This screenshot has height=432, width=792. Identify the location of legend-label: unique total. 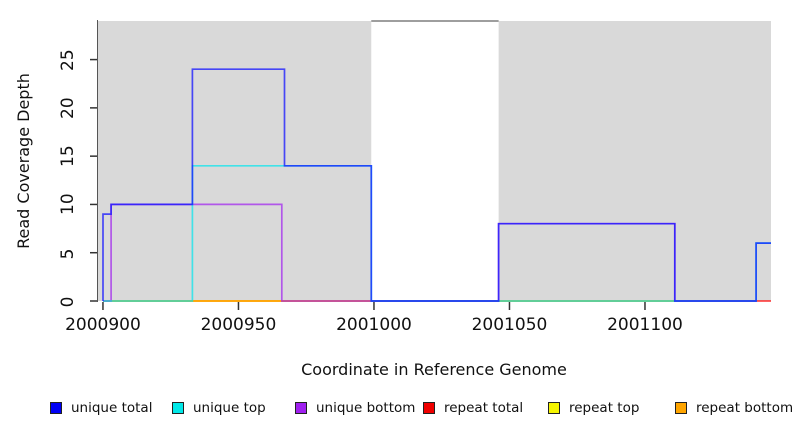
(112, 408).